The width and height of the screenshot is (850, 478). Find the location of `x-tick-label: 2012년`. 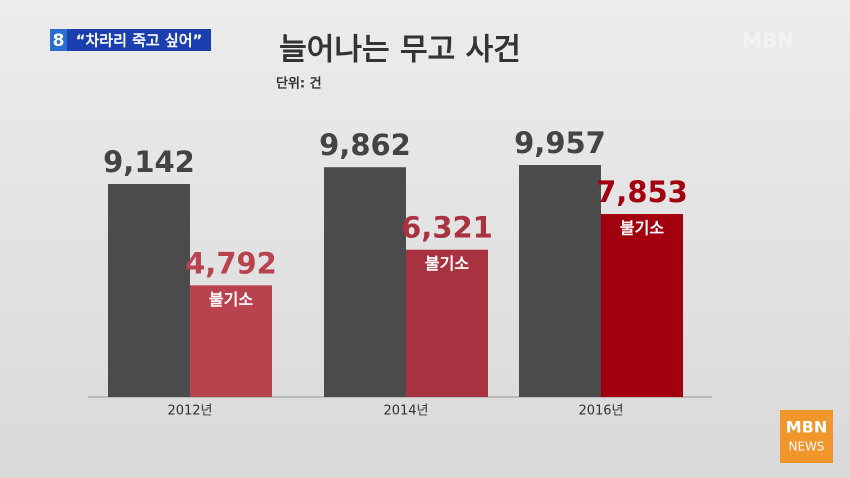

x-tick-label: 2012년 is located at coordinates (189, 411).